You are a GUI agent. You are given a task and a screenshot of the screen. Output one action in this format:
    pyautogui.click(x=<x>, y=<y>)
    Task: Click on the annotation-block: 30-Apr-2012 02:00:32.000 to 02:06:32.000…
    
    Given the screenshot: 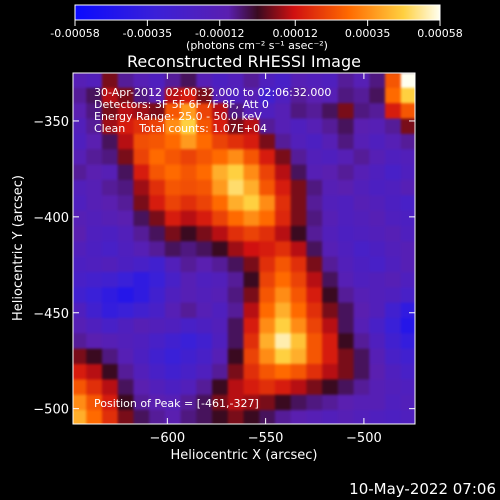 What is the action you would take?
    pyautogui.click(x=212, y=110)
    